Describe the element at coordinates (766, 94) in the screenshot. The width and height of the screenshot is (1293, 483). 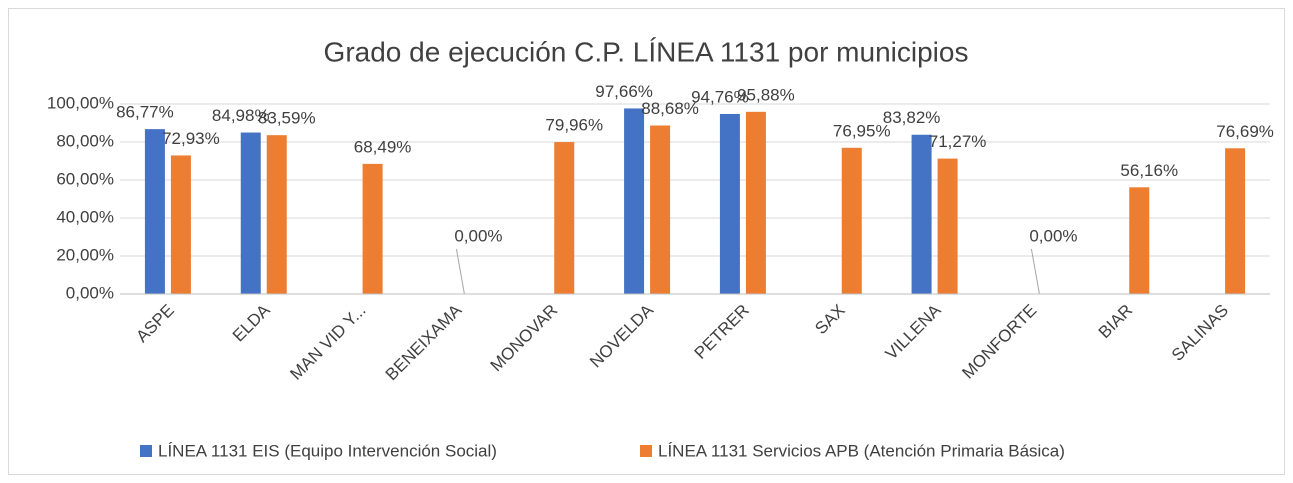
I see `value-label: 95,88%` at that location.